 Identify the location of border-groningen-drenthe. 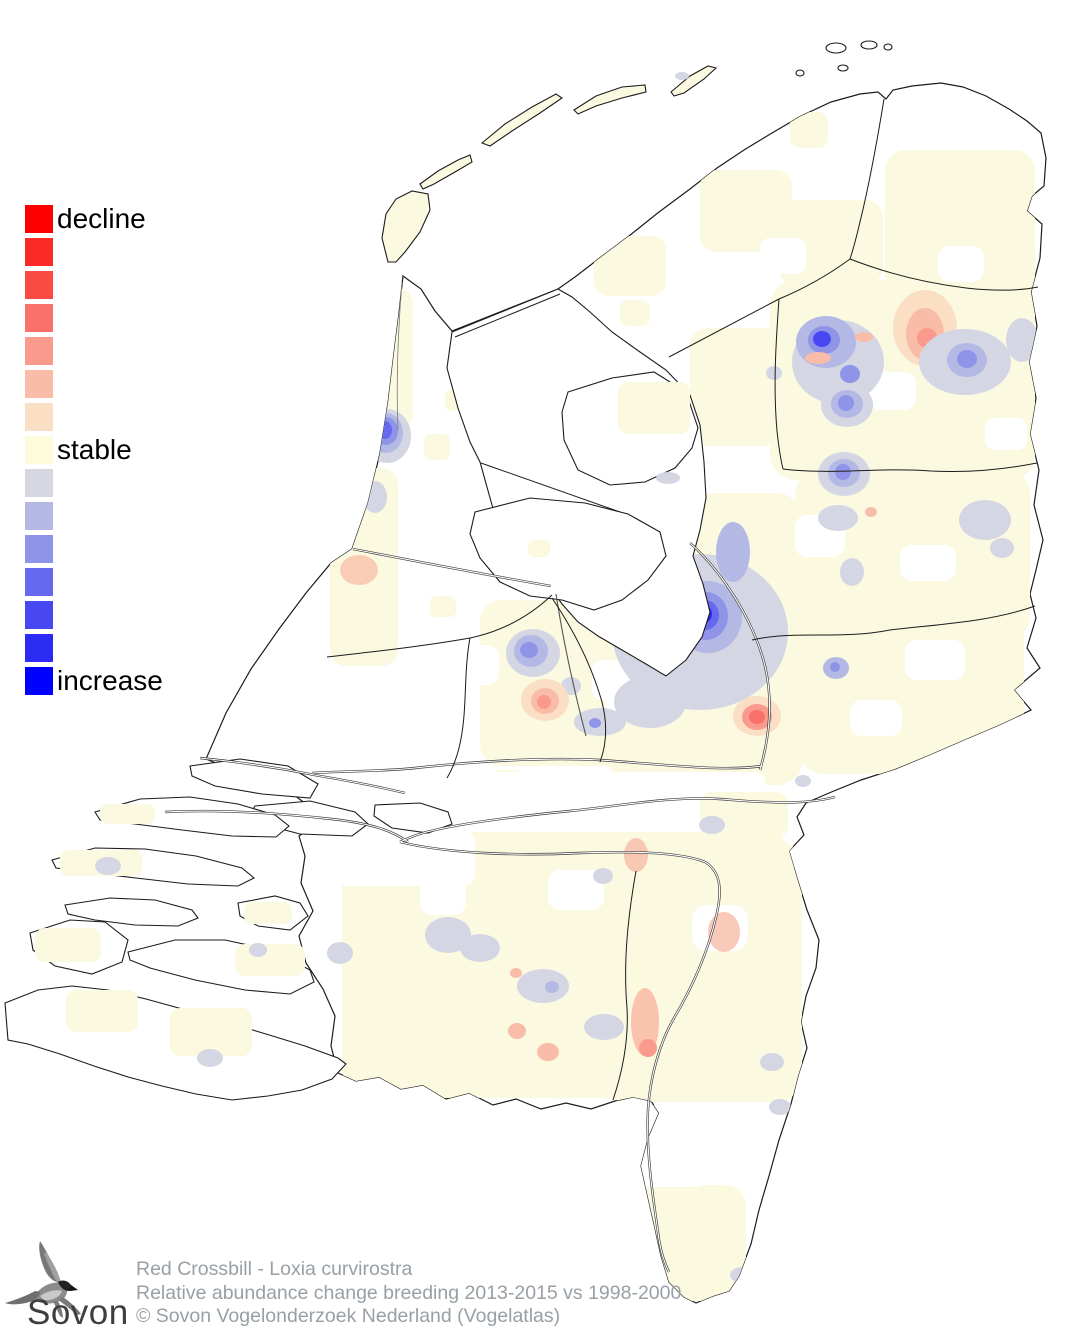
(944, 274).